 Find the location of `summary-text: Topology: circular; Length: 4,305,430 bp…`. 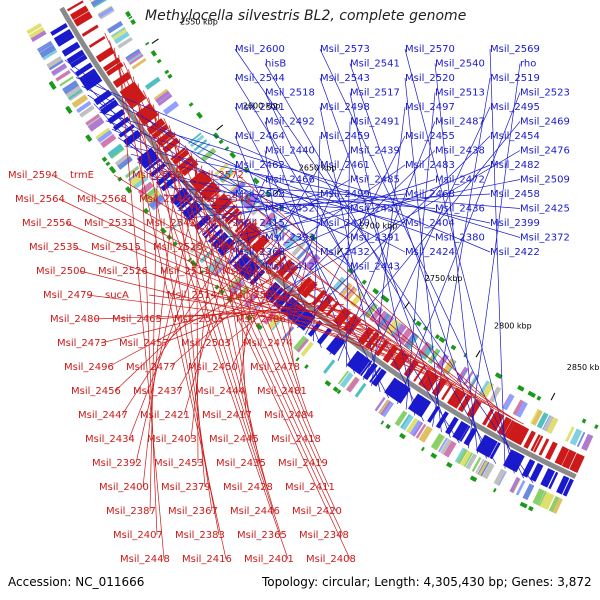

summary-text: Topology: circular; Length: 4,305,430 bp… is located at coordinates (427, 582).